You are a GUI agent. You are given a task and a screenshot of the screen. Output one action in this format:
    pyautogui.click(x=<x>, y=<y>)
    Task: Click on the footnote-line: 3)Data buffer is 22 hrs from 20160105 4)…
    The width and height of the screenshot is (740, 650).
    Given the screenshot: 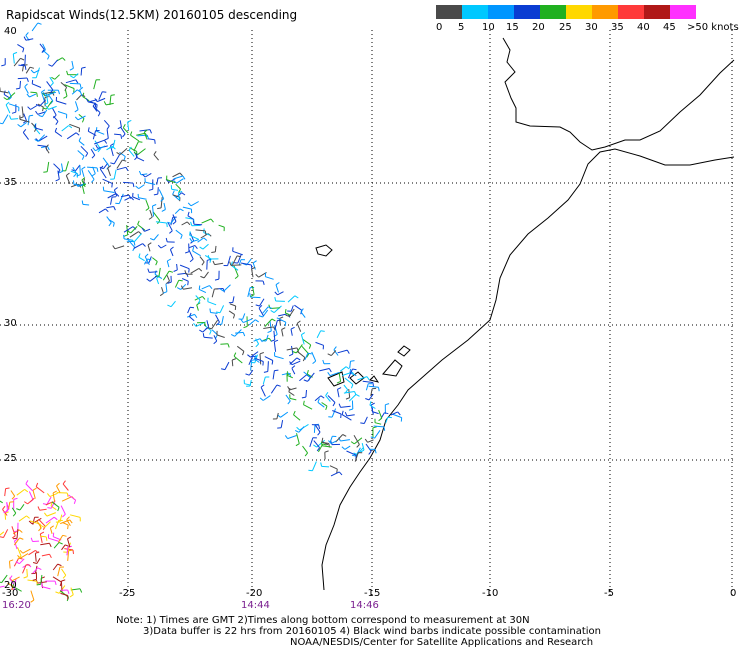 What is the action you would take?
    pyautogui.click(x=372, y=631)
    